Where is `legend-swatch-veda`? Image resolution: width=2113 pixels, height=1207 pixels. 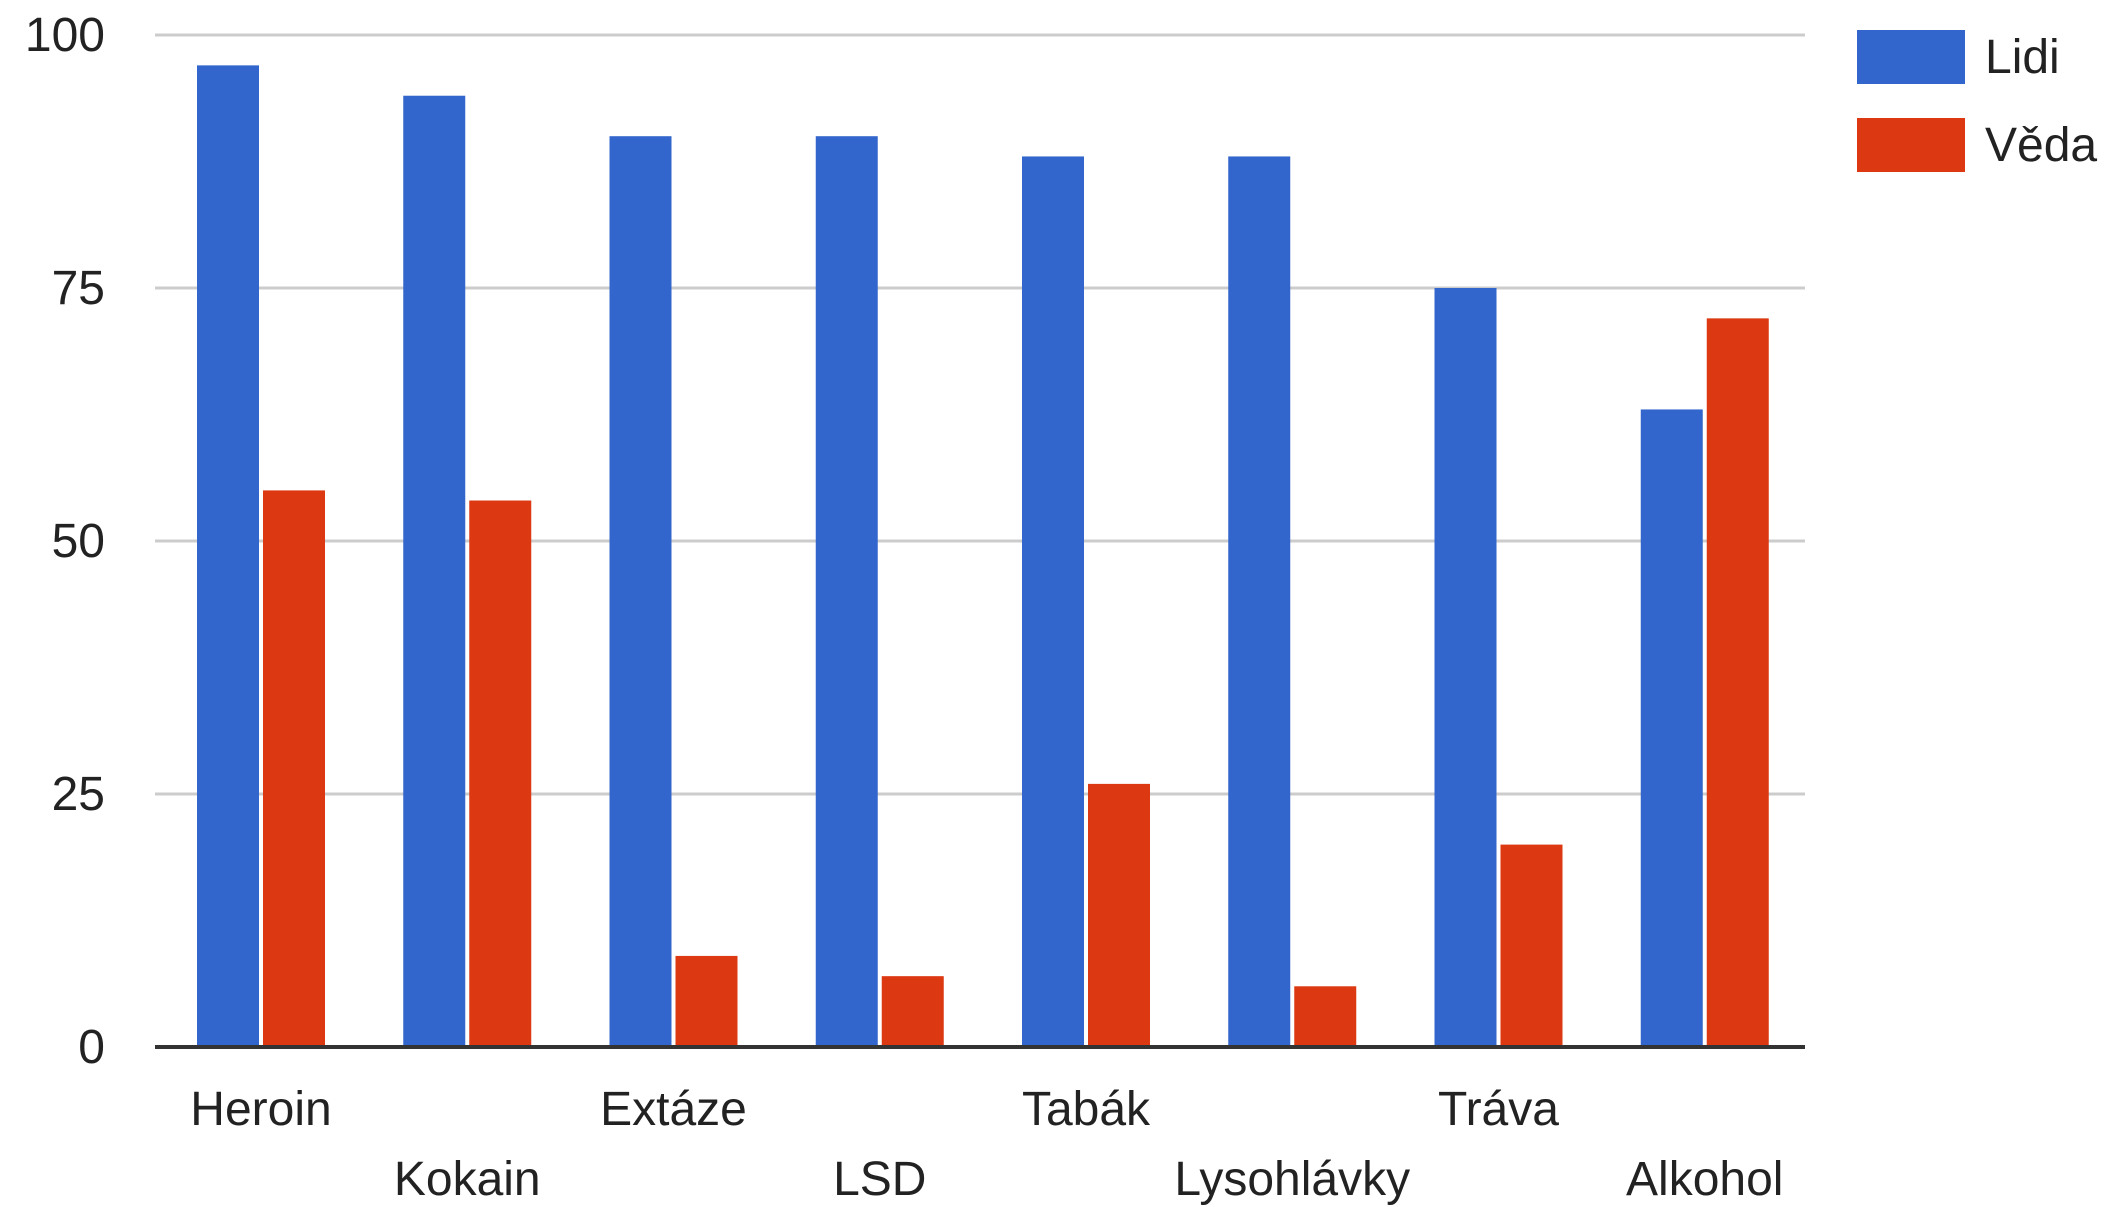 legend-swatch-veda is located at coordinates (1911, 145).